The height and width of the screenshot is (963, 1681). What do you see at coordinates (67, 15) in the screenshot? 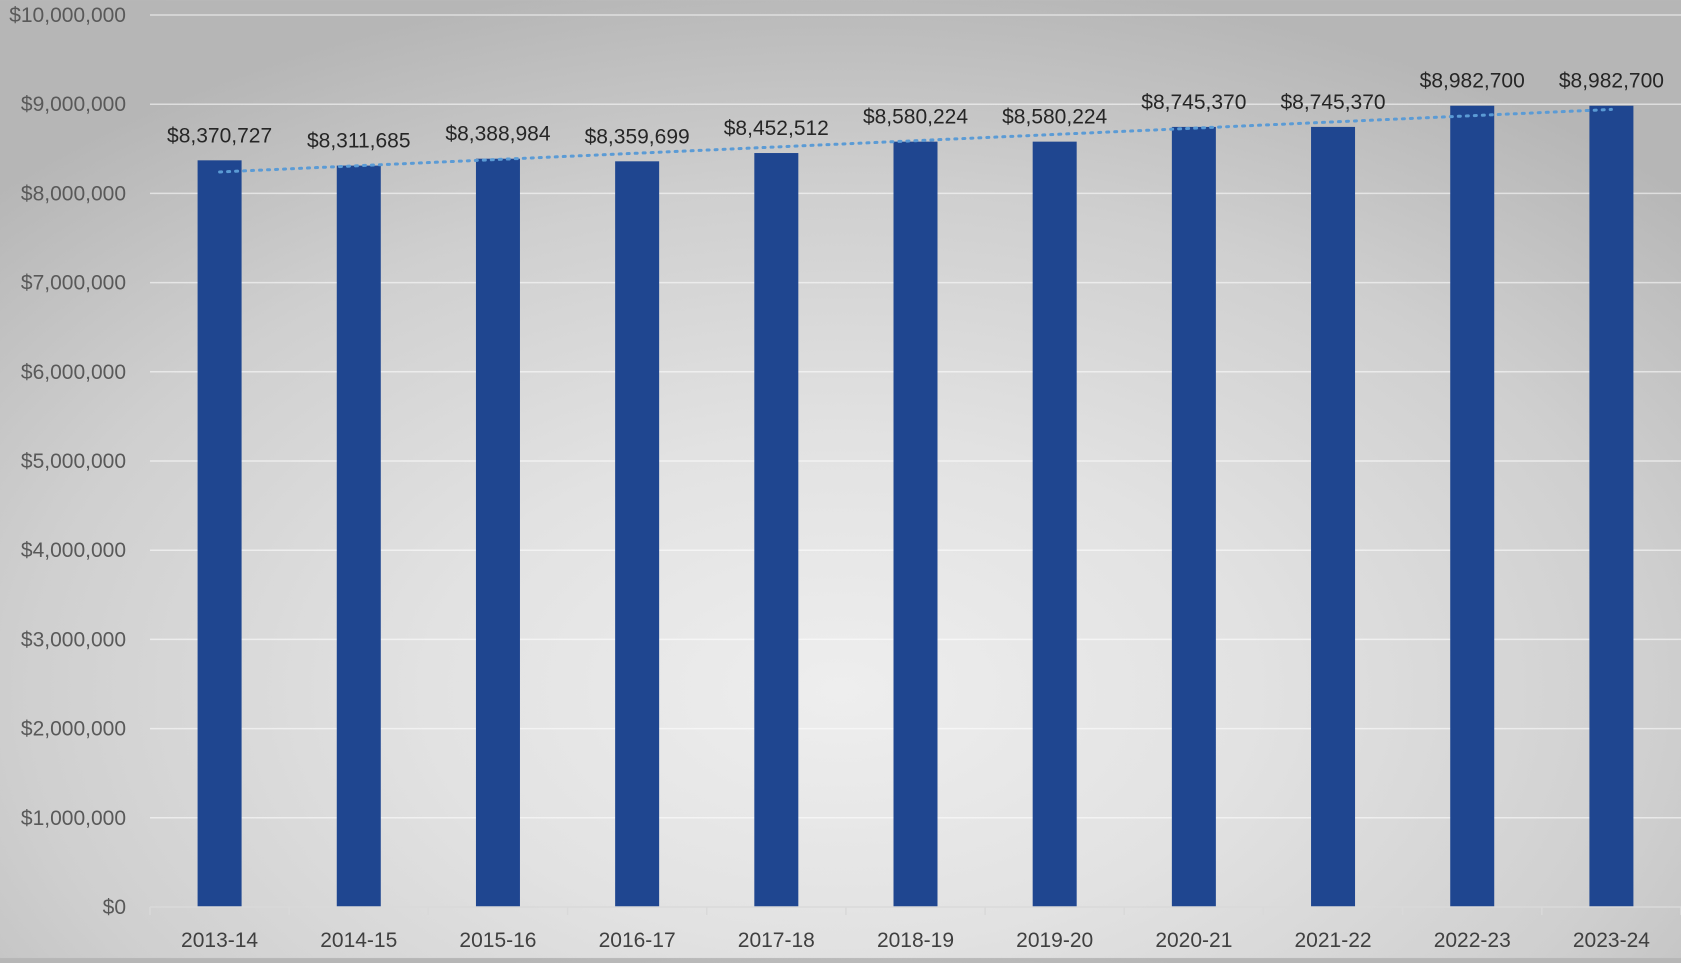
I see `y-tick-label: $10,000,000` at bounding box center [67, 15].